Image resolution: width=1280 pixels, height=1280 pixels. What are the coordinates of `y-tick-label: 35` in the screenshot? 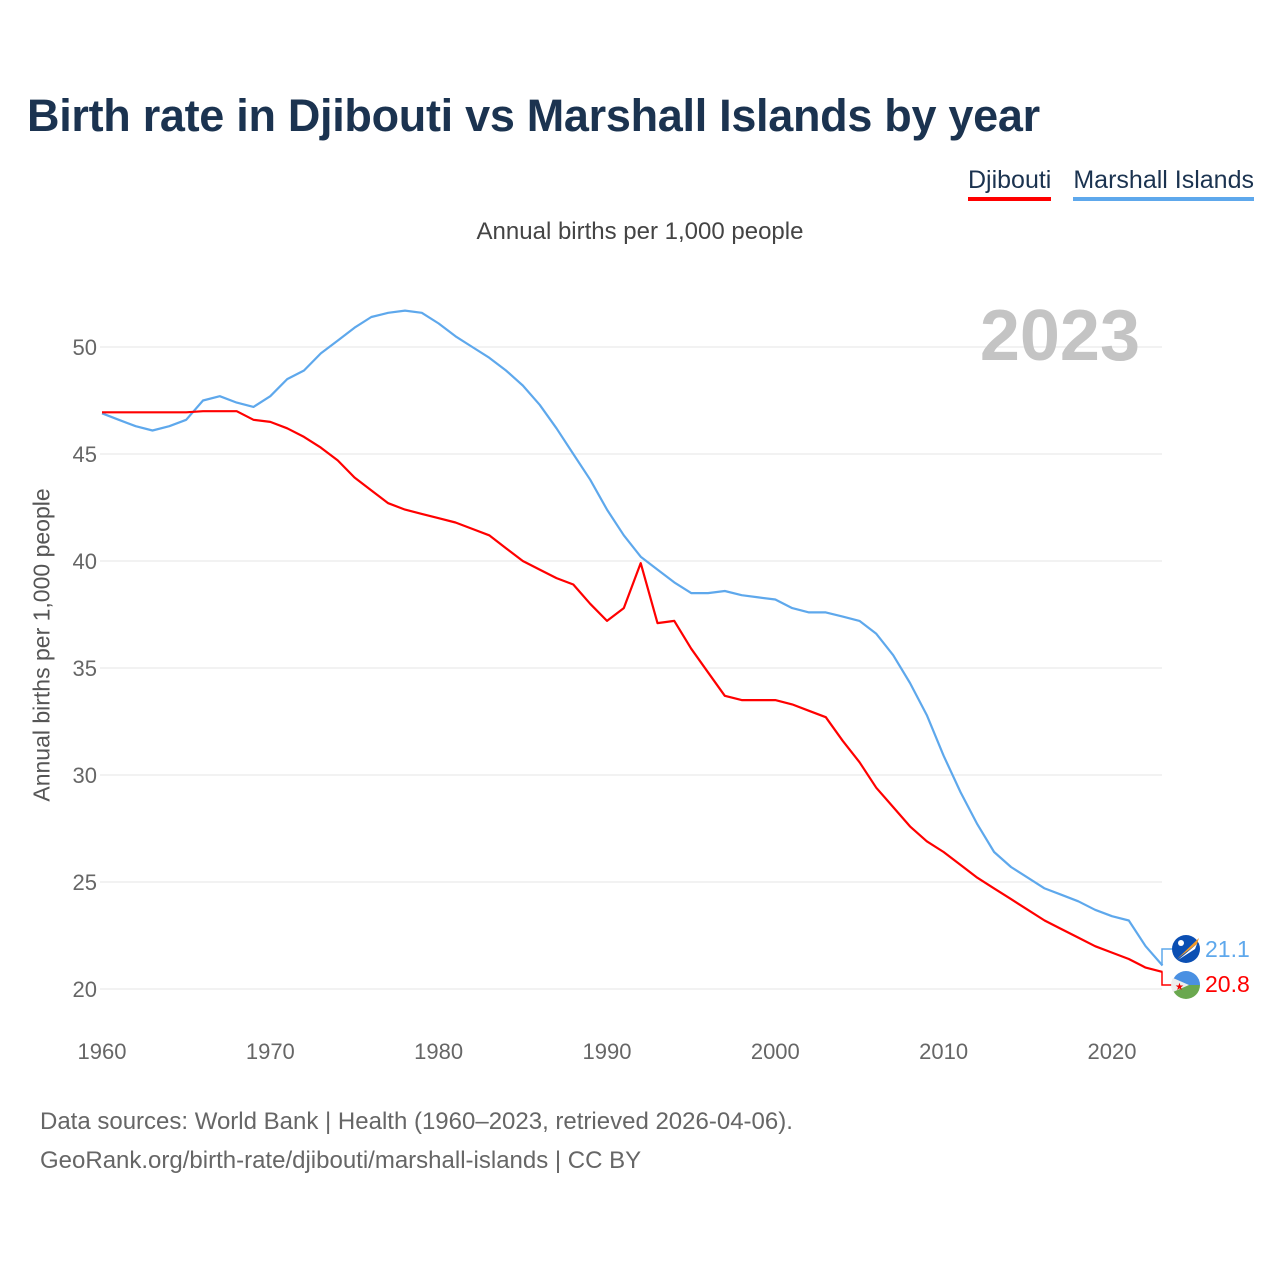 It's located at (85, 668).